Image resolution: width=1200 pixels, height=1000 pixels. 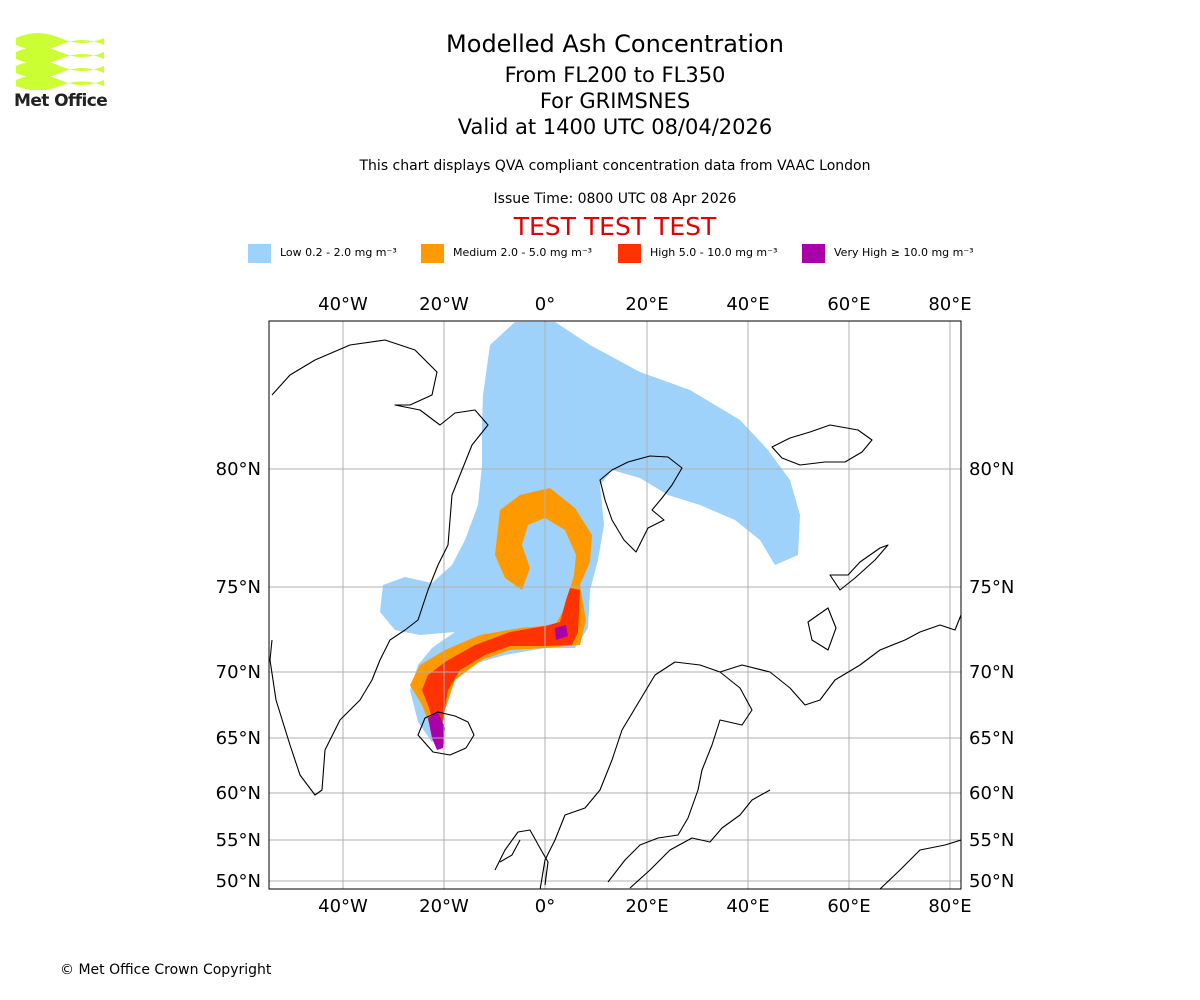 I want to click on longitude-labels-bottom: 40°W 20°W 0° 20°E 40°E 60°E 80°E, so click(x=644, y=906).